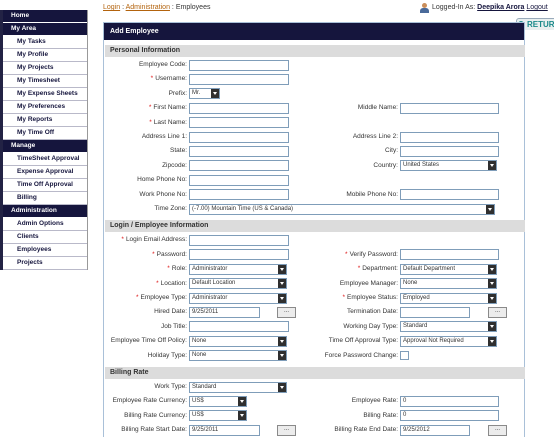 The width and height of the screenshot is (554, 437). I want to click on sidebar-item: Billing, so click(45, 198).